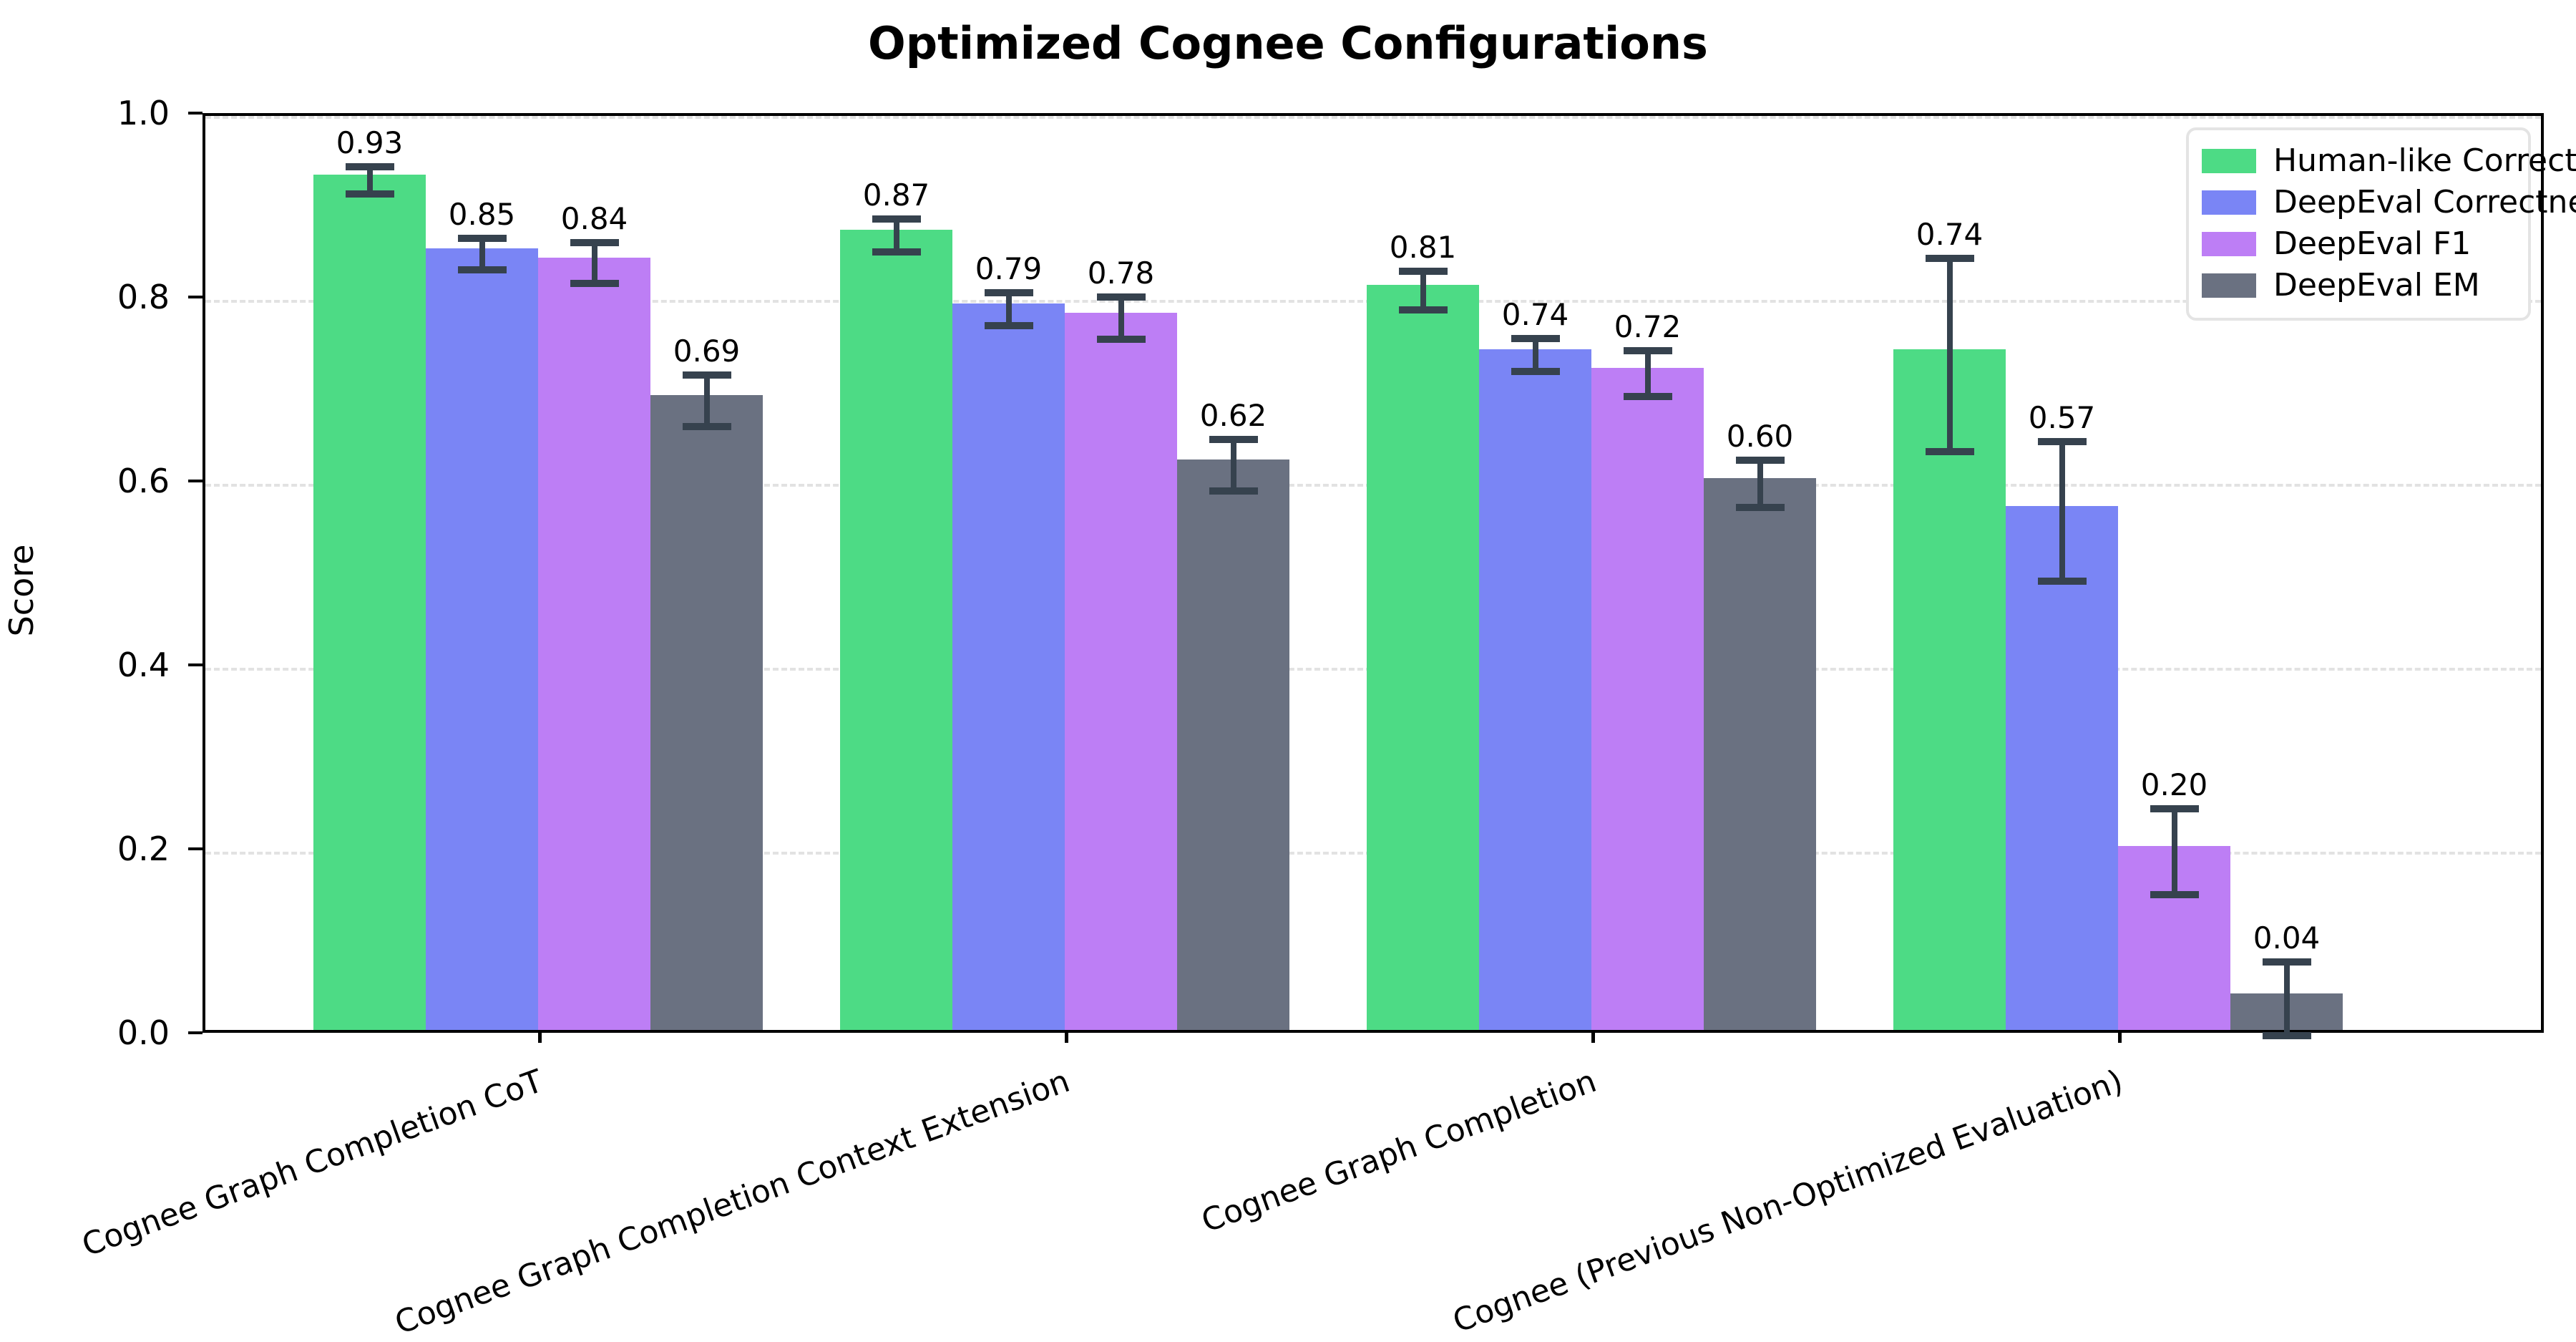  I want to click on legend-item-label: DeepEval F1, so click(2372, 243).